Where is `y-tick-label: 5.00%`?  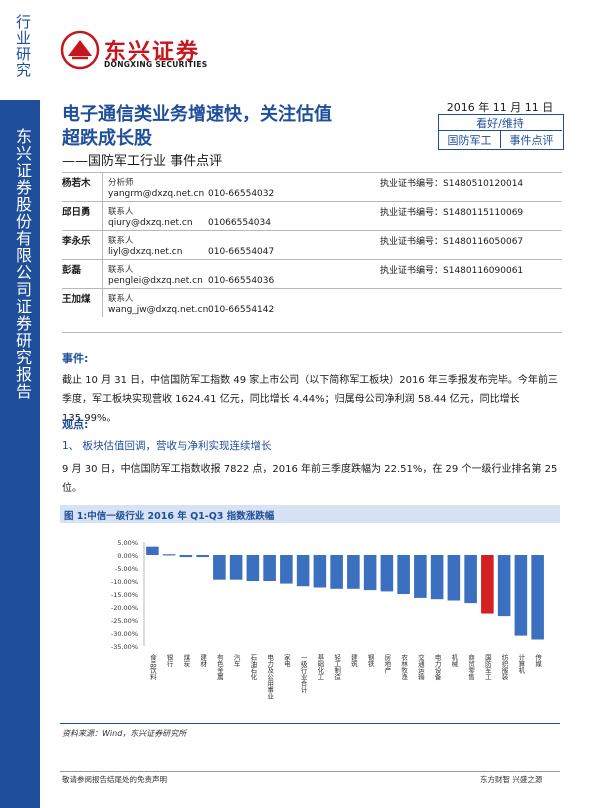
y-tick-label: 5.00% is located at coordinates (127, 543).